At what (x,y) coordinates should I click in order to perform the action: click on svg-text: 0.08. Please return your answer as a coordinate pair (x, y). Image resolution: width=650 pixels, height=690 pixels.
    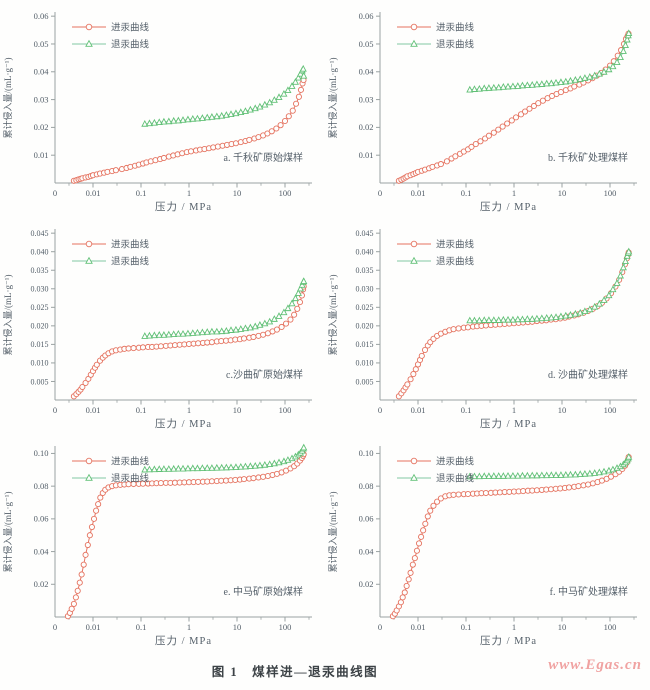
    Looking at the image, I should click on (366, 486).